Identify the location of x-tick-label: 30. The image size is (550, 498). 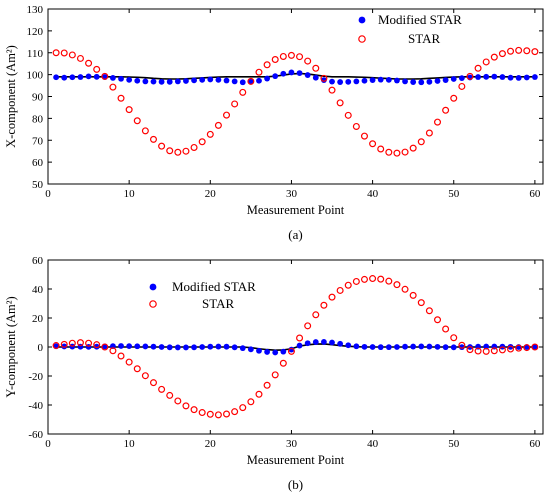
(292, 444).